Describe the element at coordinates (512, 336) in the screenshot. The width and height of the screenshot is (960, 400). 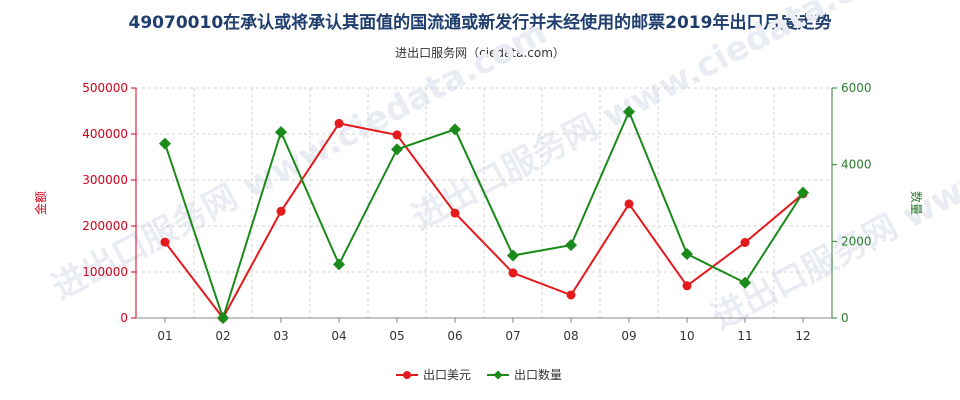
I see `x-tick-label: 07` at that location.